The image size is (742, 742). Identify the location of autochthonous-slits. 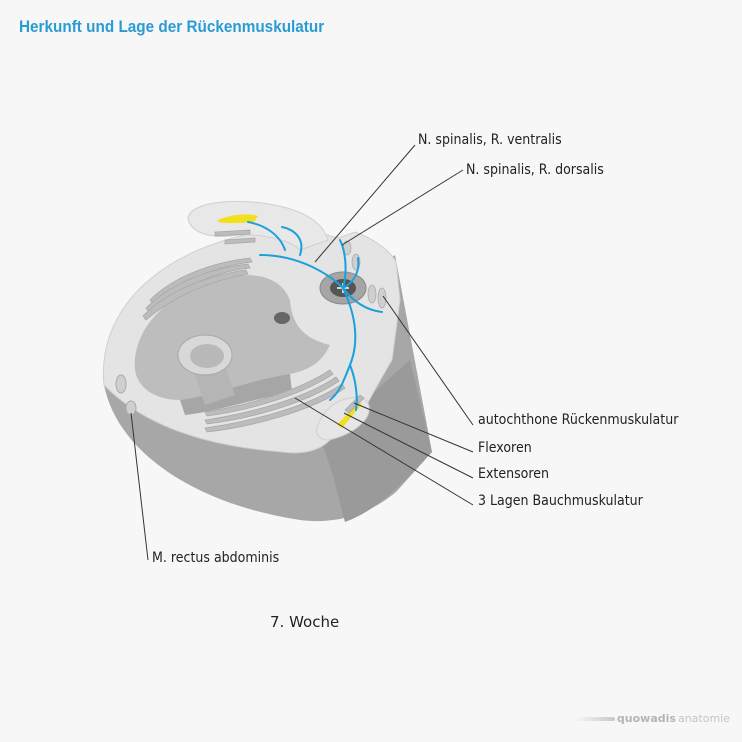
(364, 274).